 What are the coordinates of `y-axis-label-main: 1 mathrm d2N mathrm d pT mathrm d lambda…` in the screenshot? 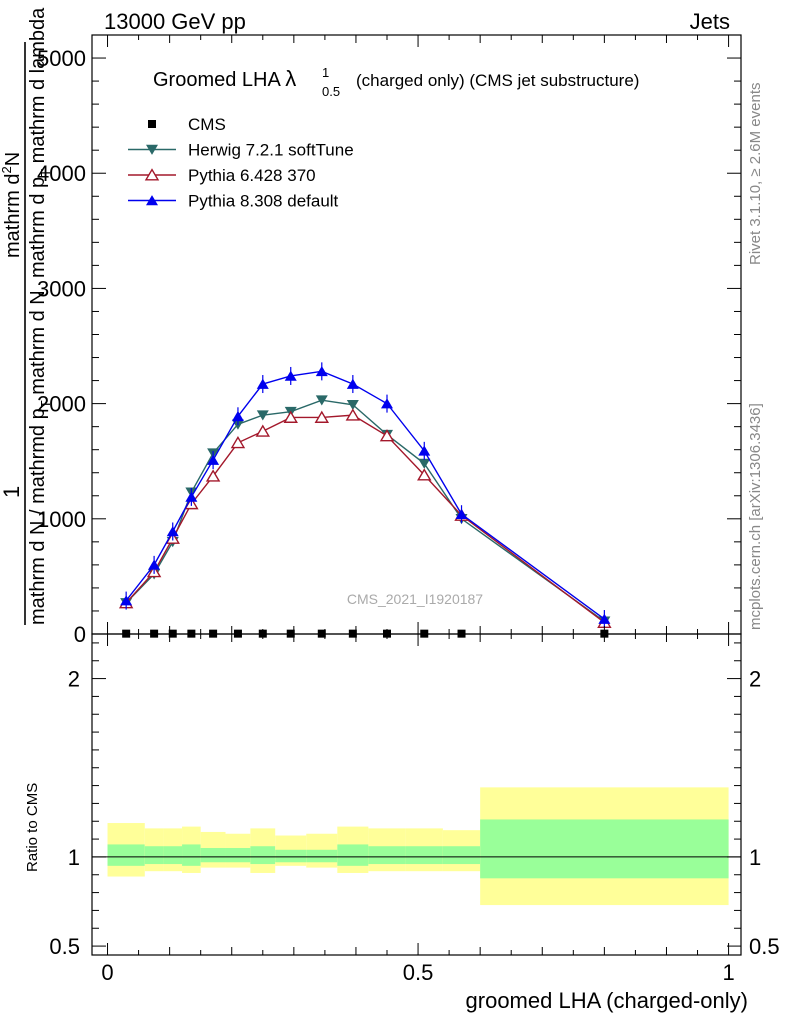 It's located at (26, 316).